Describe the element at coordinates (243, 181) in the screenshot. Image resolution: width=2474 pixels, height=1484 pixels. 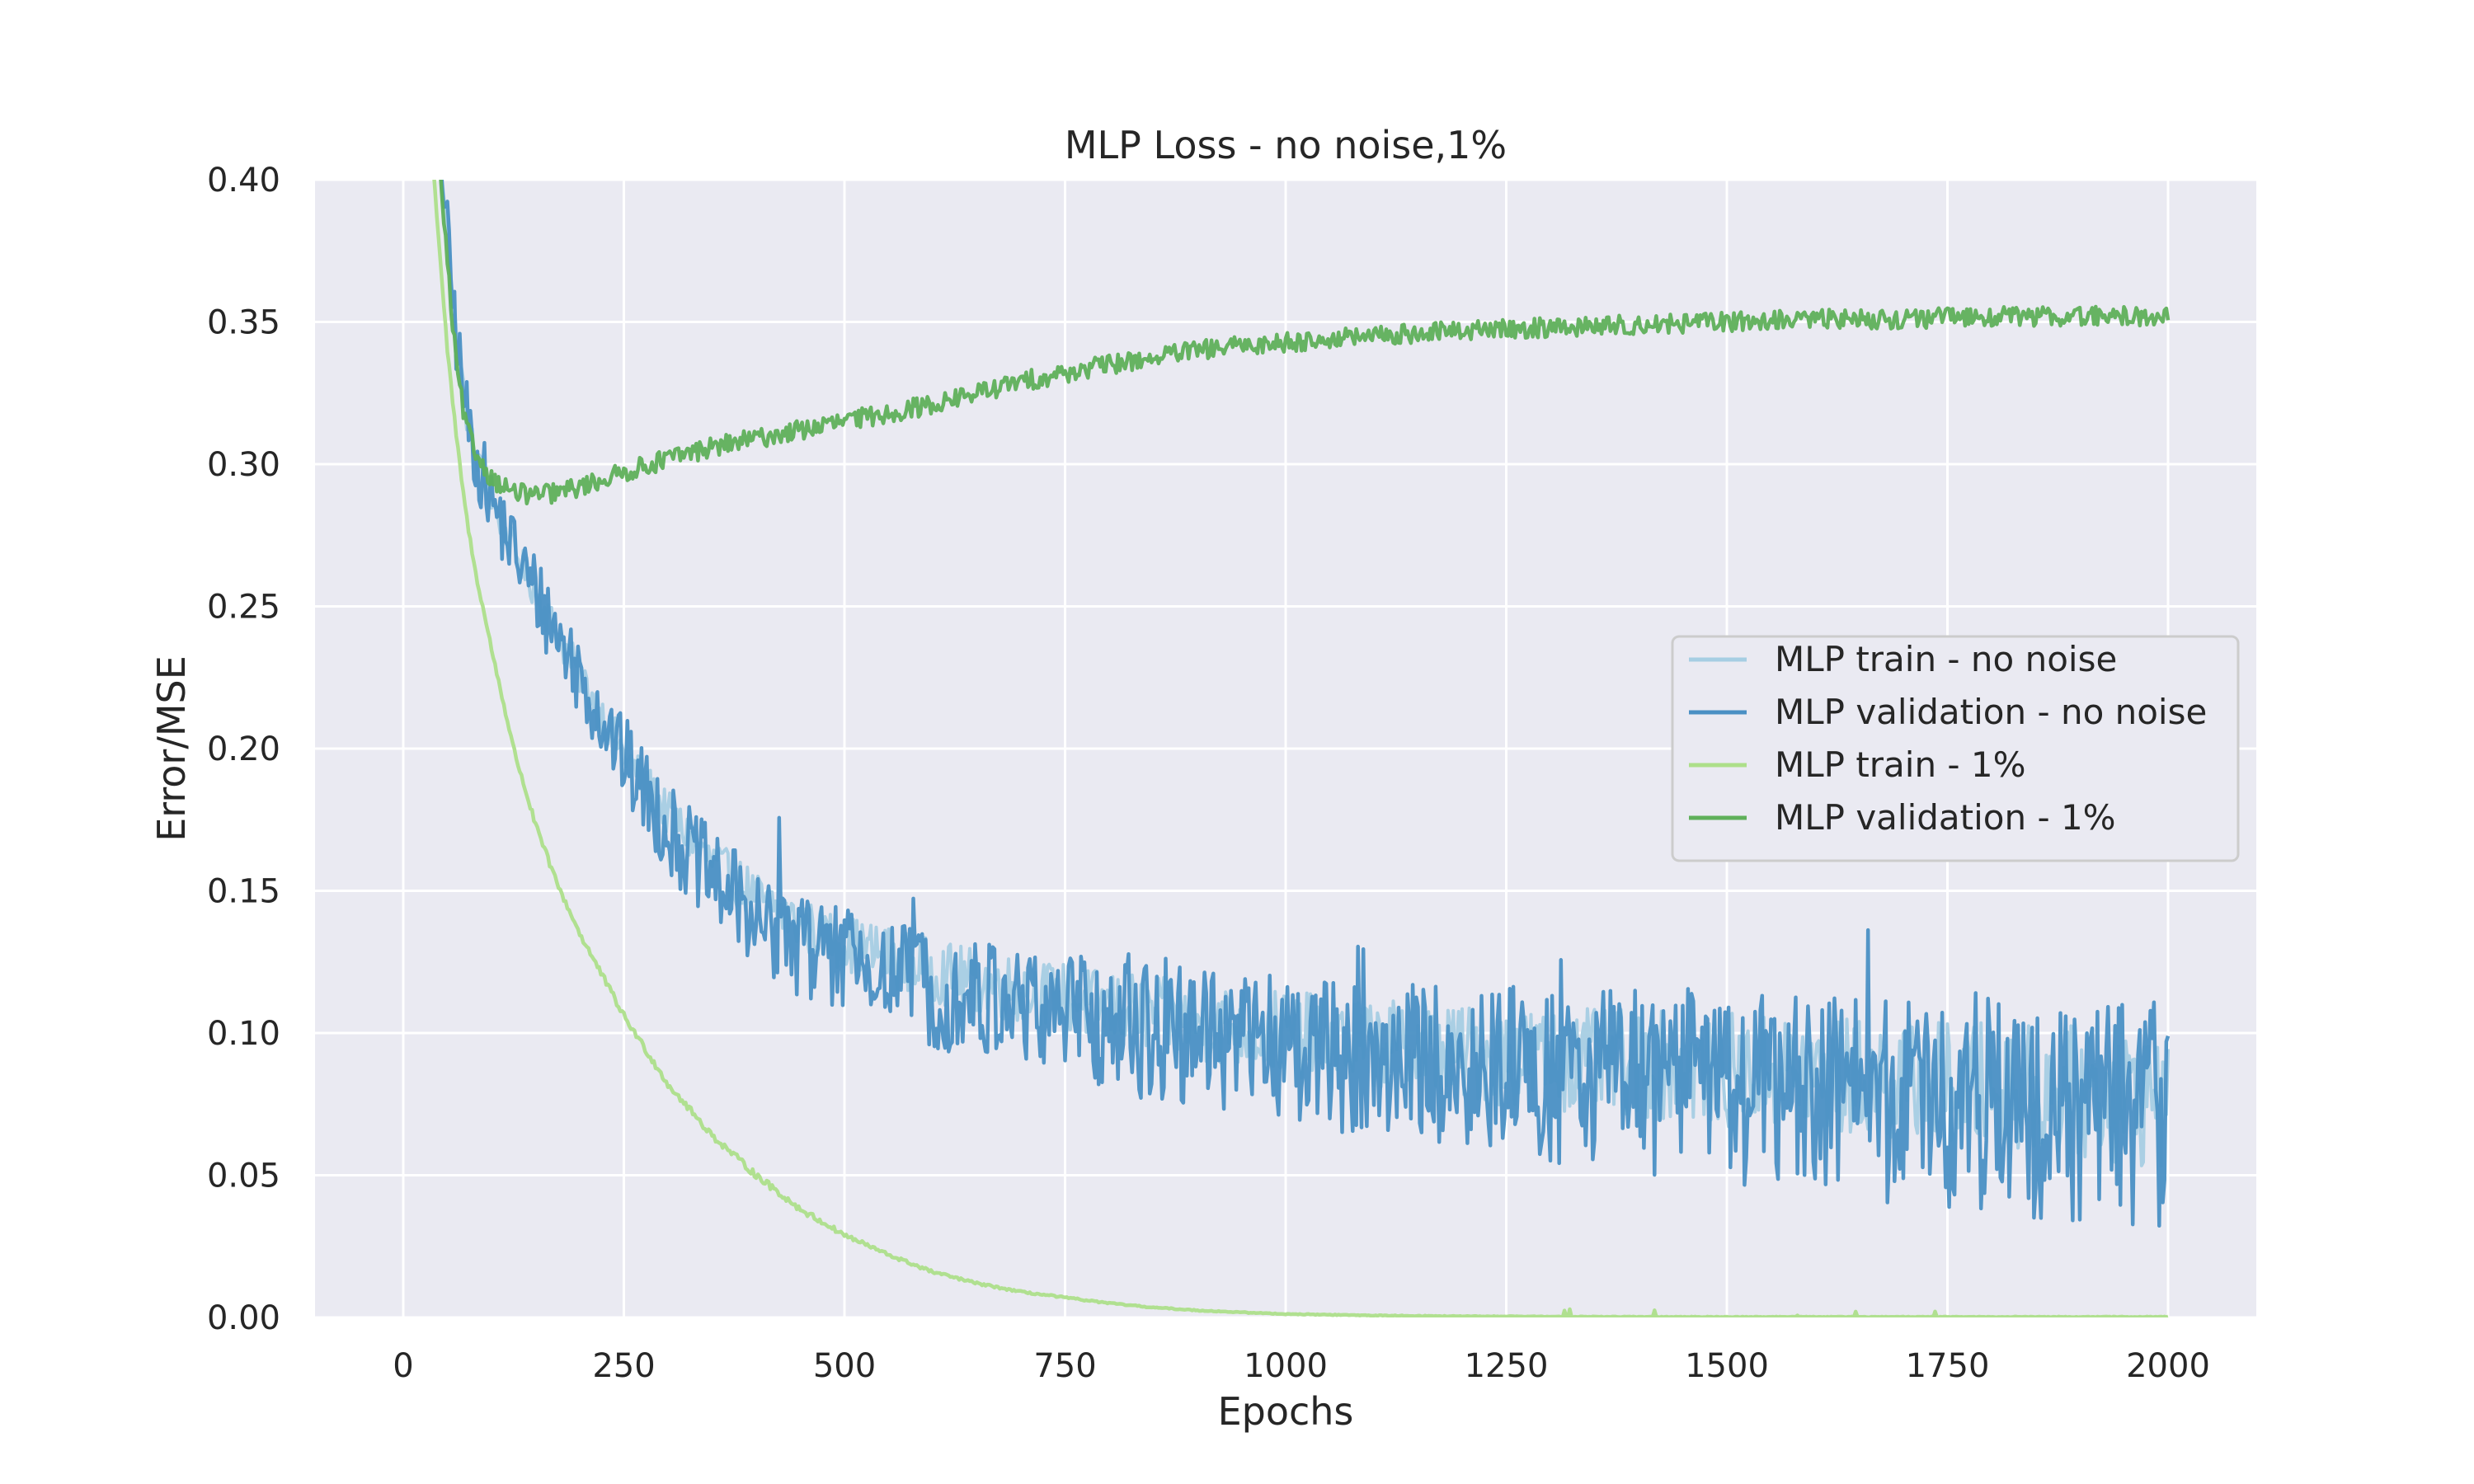
I see `y-tick-label: 0.40` at that location.